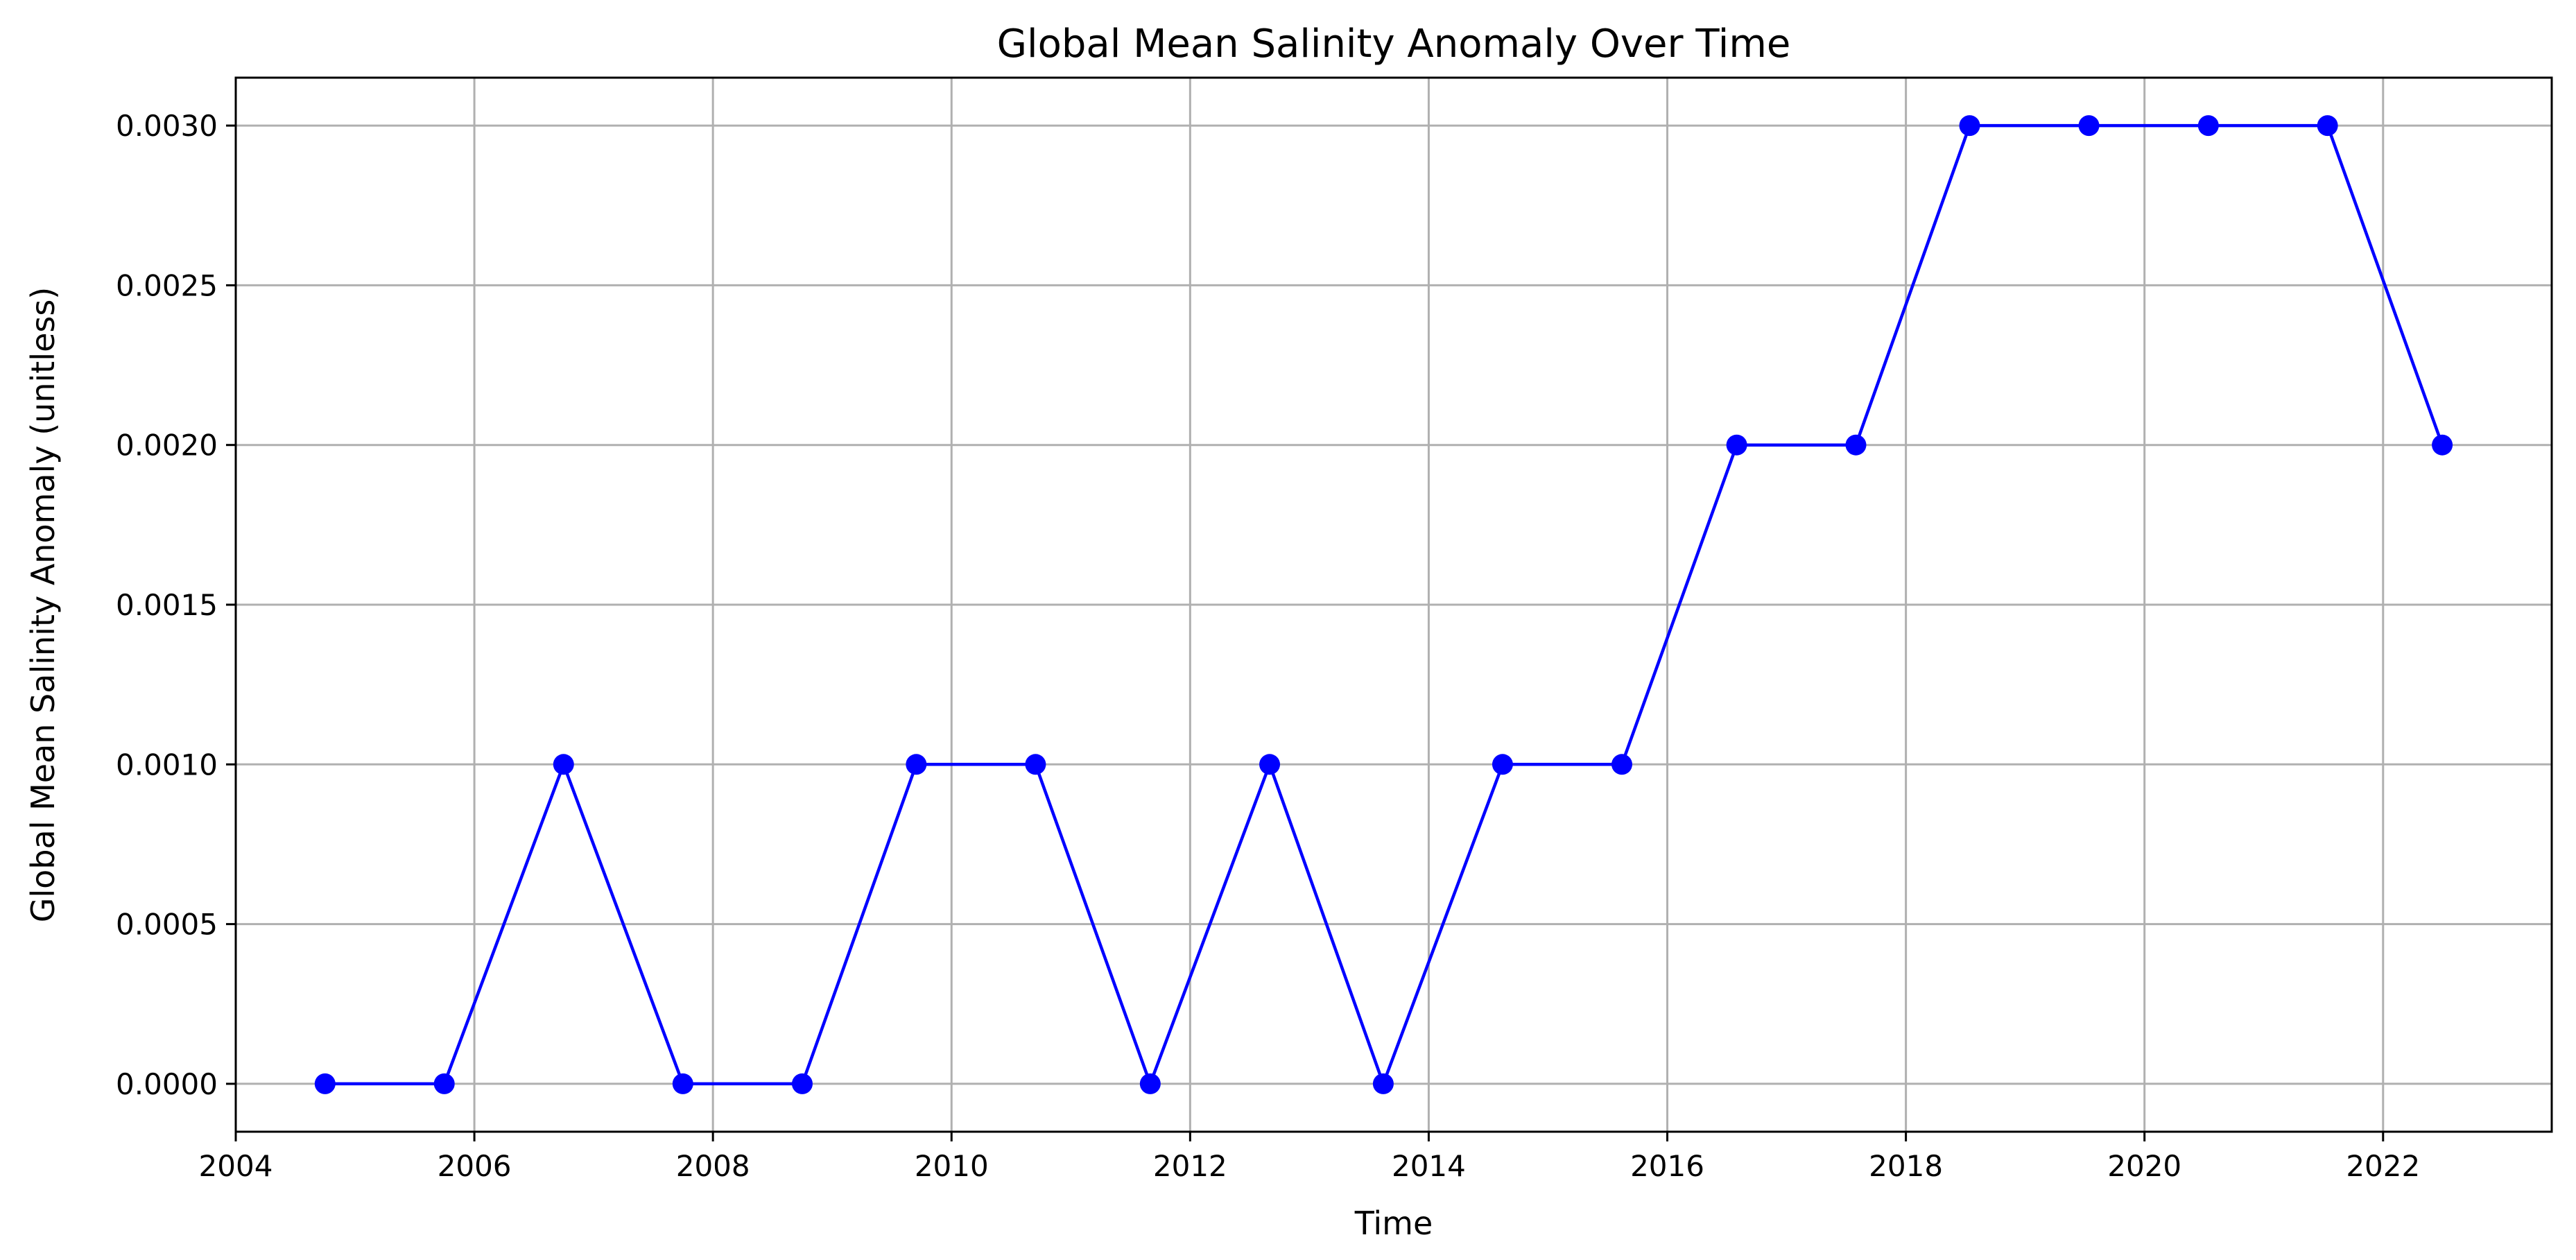 The width and height of the screenshot is (2576, 1260). I want to click on x-tick-label: 2008, so click(713, 1166).